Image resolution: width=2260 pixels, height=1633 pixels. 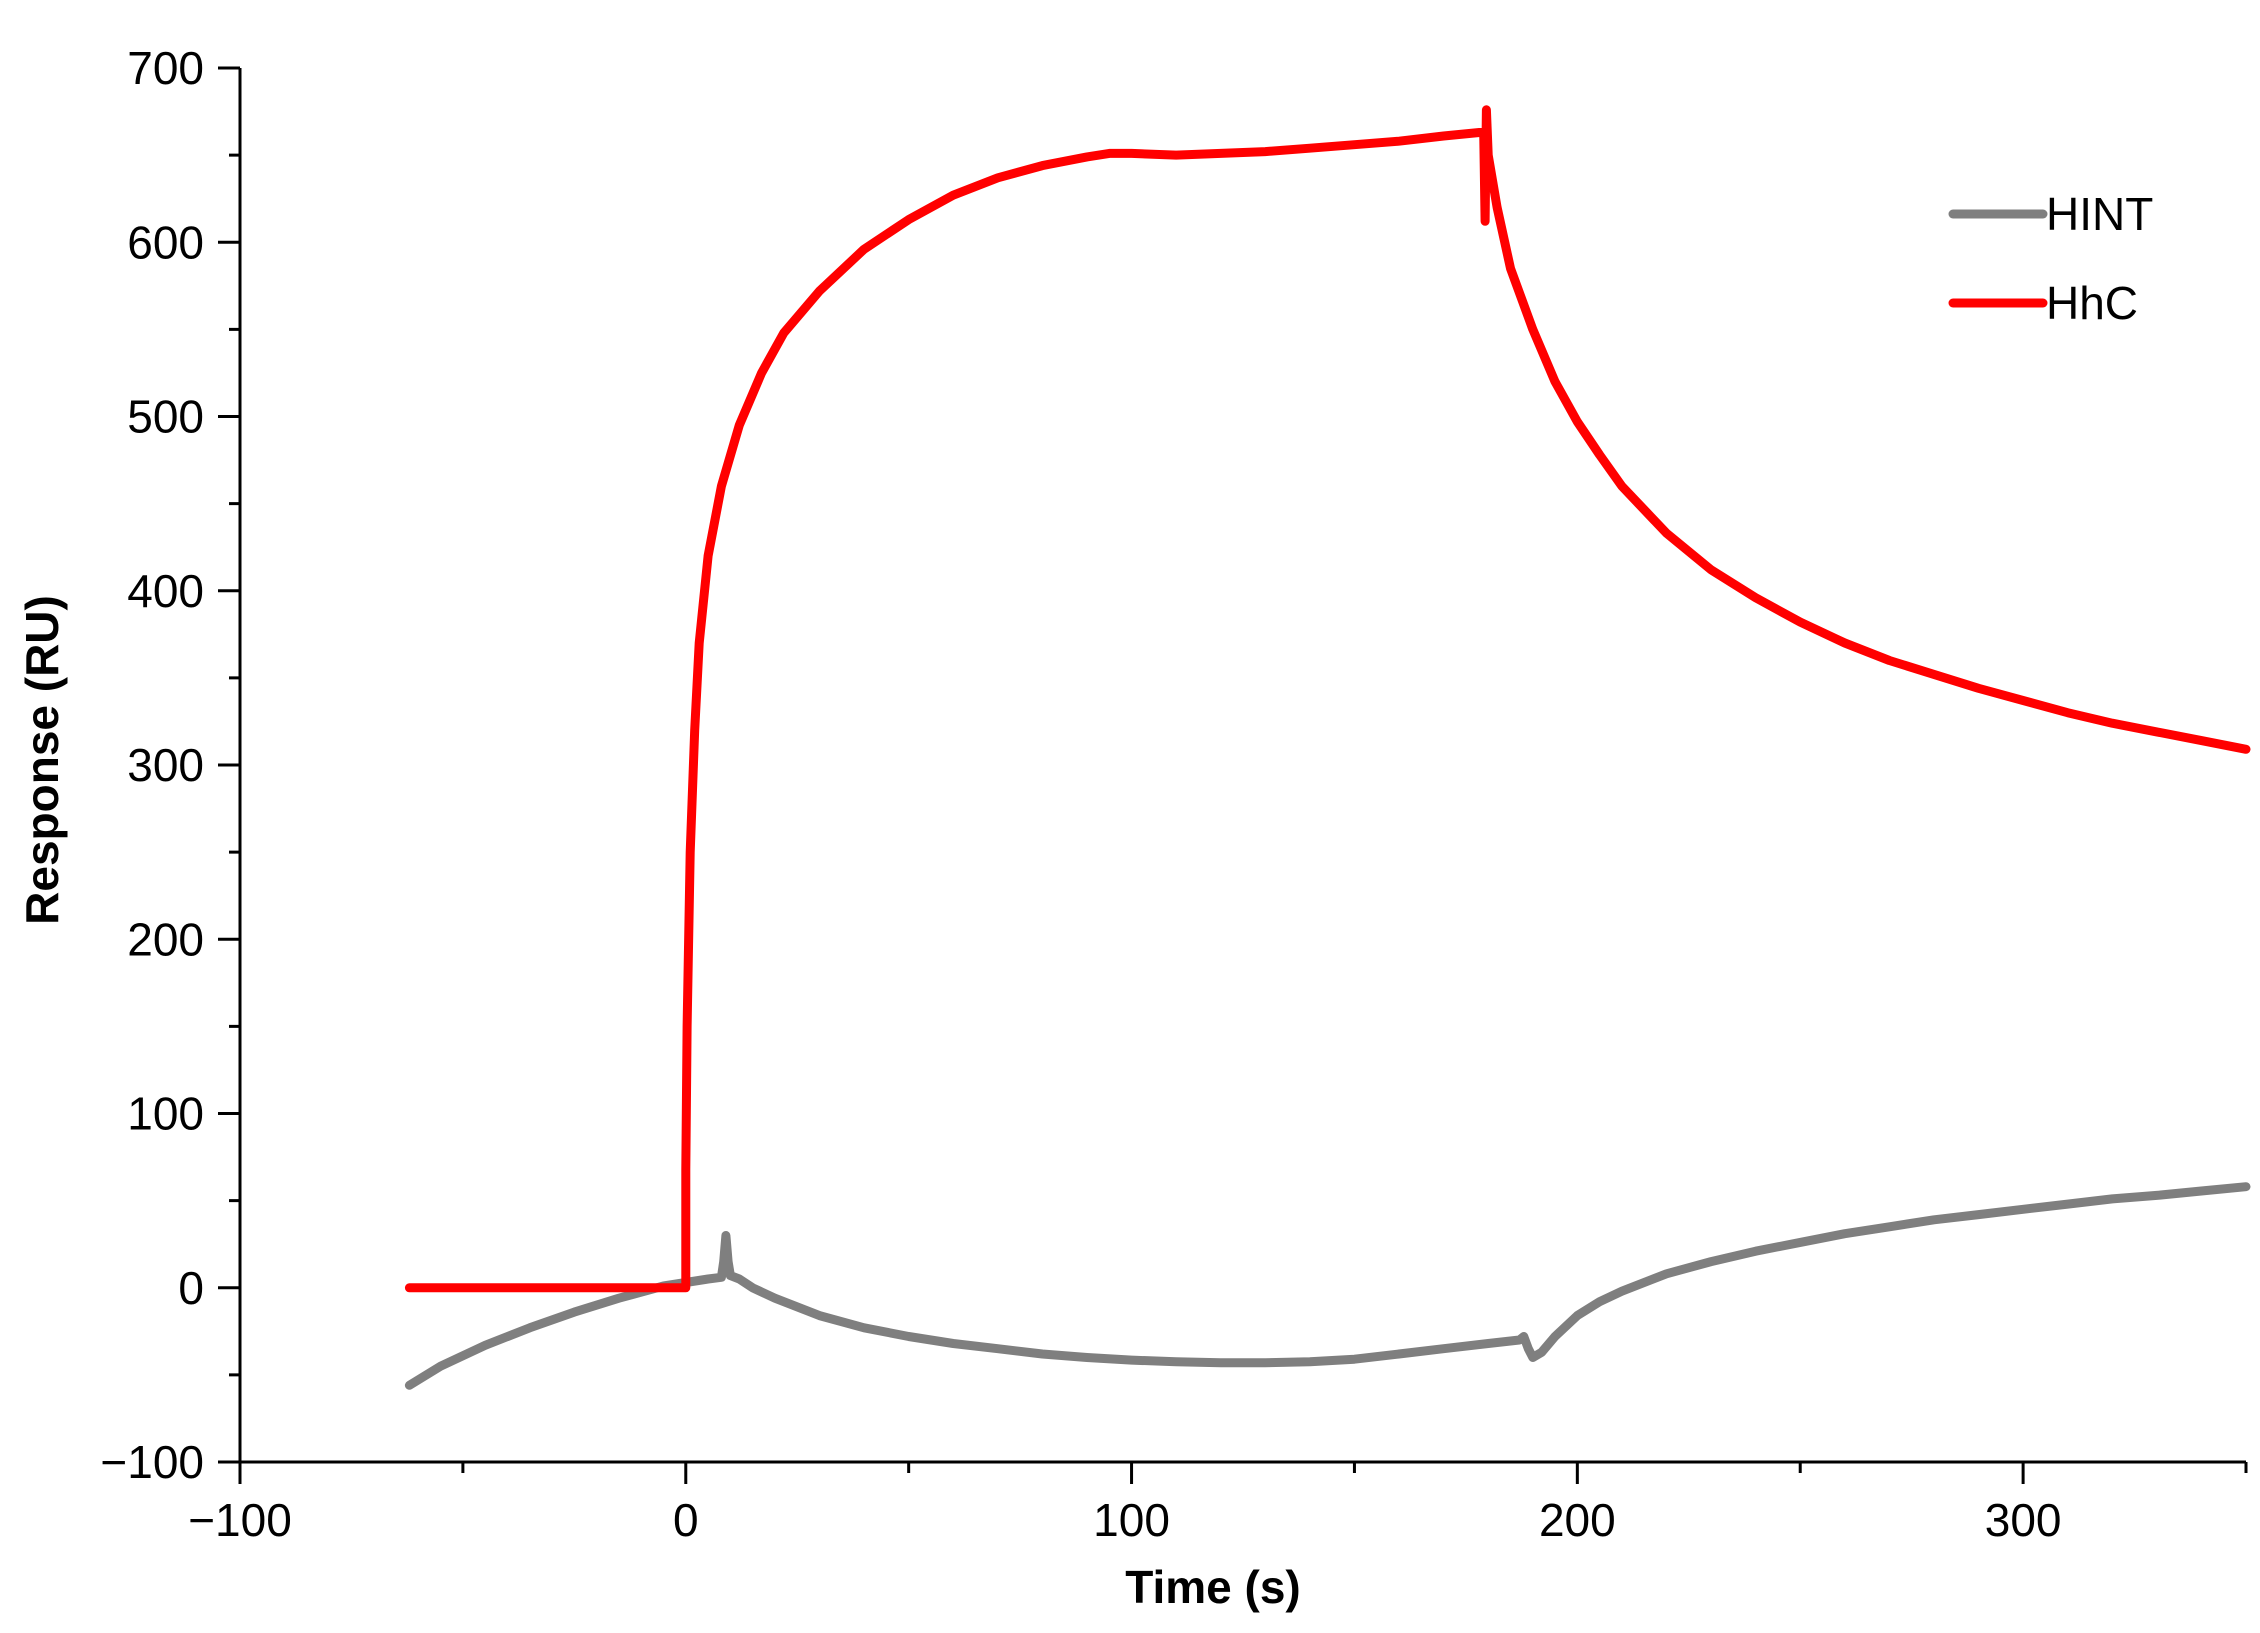 What do you see at coordinates (42, 760) in the screenshot?
I see `y-axis-title: Response (RU)` at bounding box center [42, 760].